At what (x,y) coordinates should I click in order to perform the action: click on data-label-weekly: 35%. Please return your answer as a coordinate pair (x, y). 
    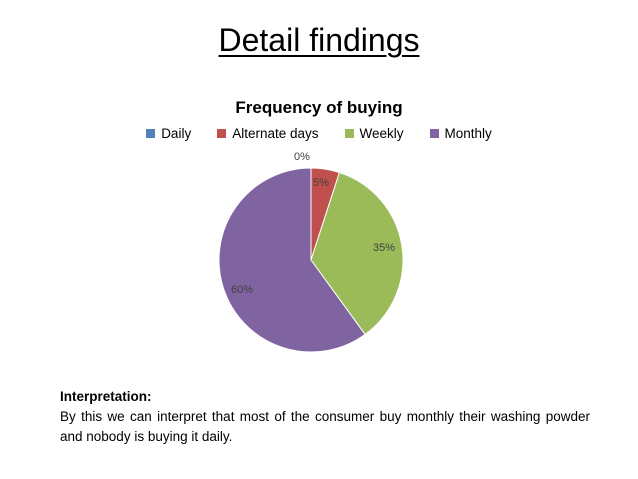
    Looking at the image, I should click on (384, 248).